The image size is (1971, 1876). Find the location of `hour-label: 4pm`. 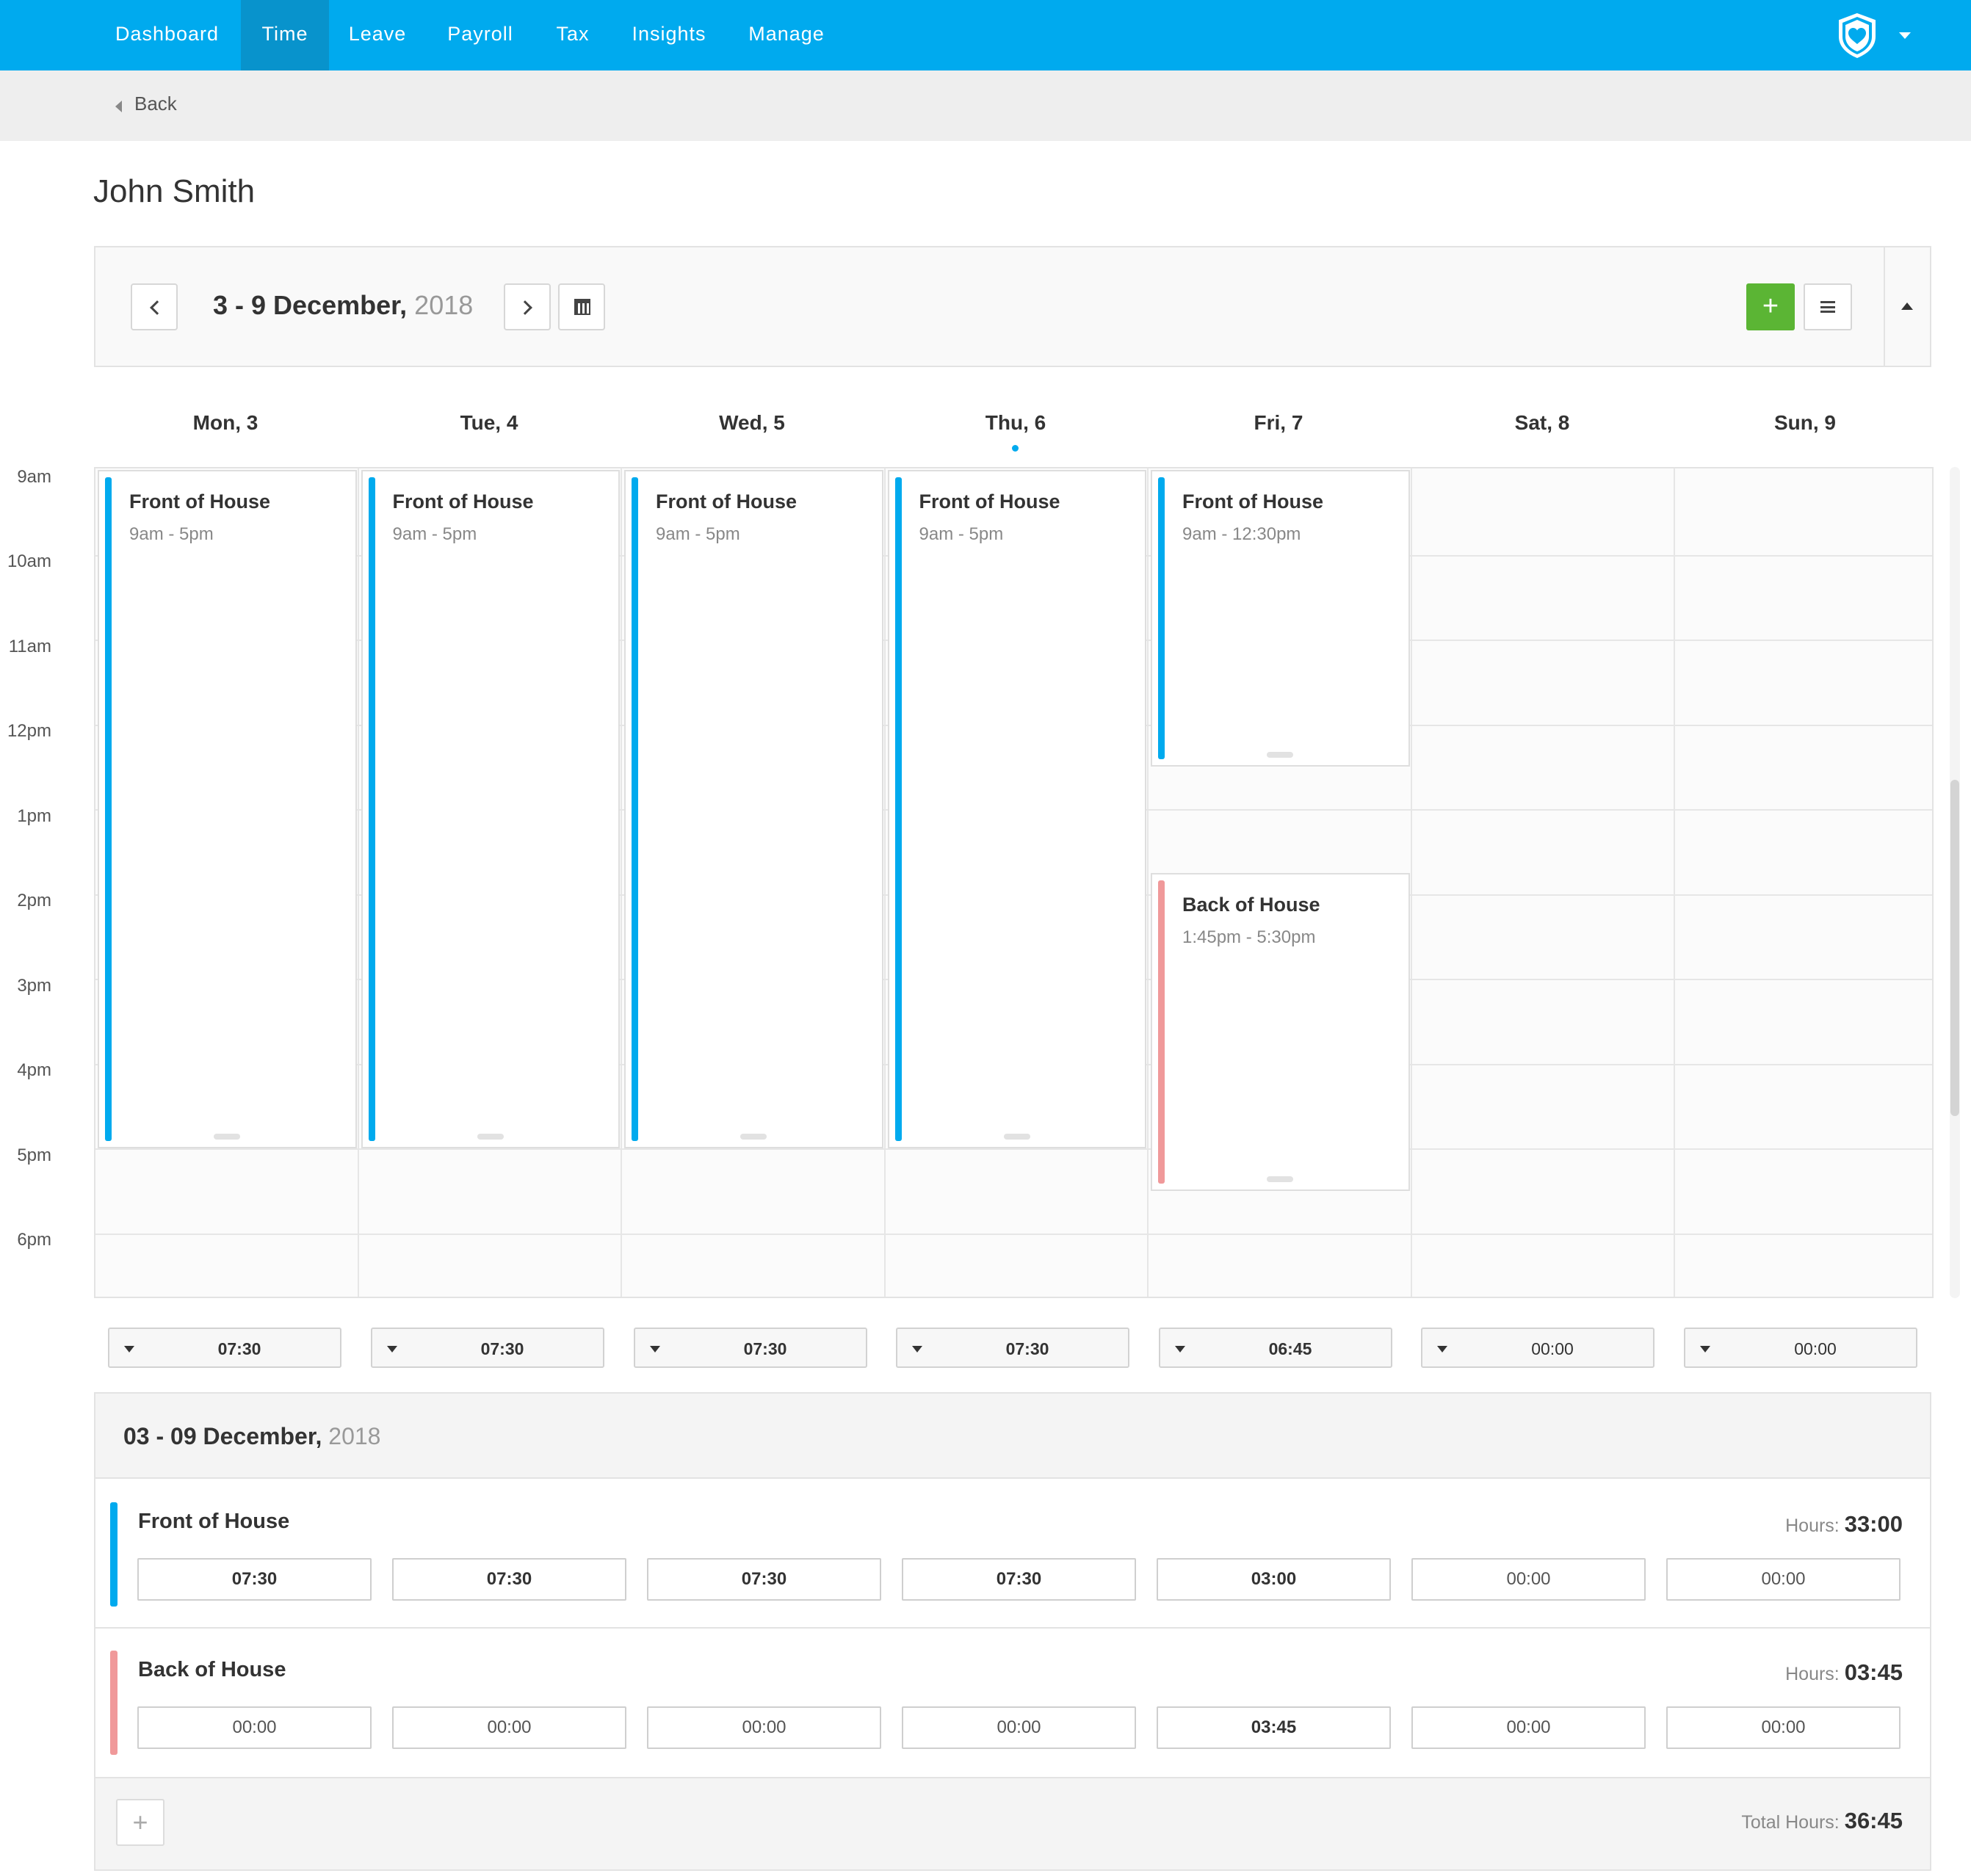

hour-label: 4pm is located at coordinates (34, 1070).